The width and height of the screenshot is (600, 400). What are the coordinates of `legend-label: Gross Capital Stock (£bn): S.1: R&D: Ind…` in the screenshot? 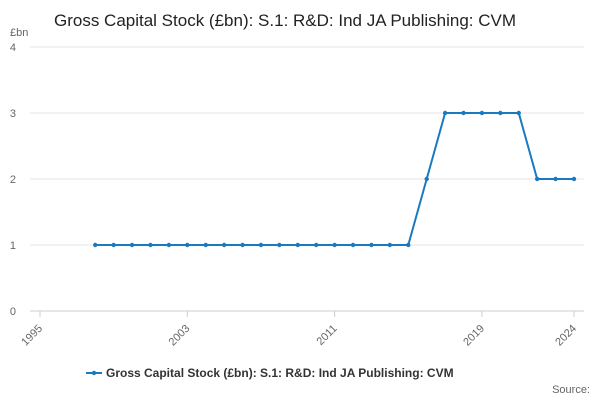 It's located at (280, 373).